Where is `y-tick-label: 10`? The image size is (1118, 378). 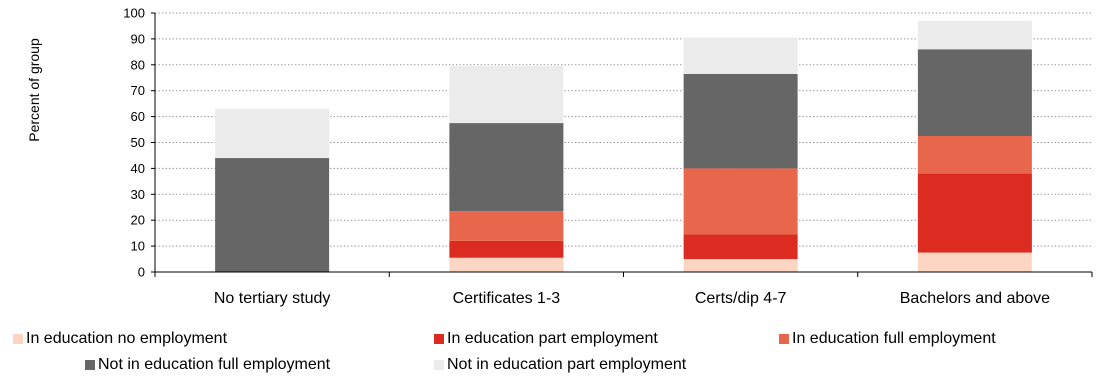 y-tick-label: 10 is located at coordinates (138, 246).